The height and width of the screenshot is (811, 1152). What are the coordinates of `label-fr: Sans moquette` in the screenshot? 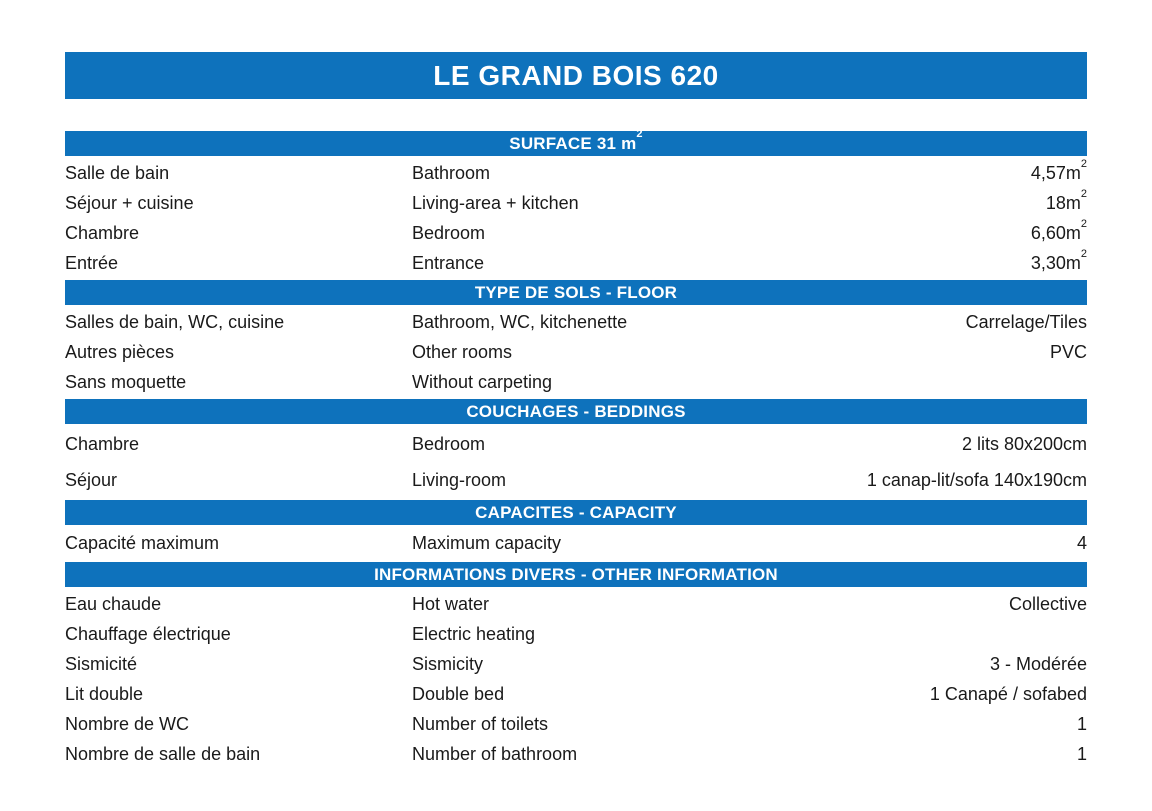 It's located at (126, 381).